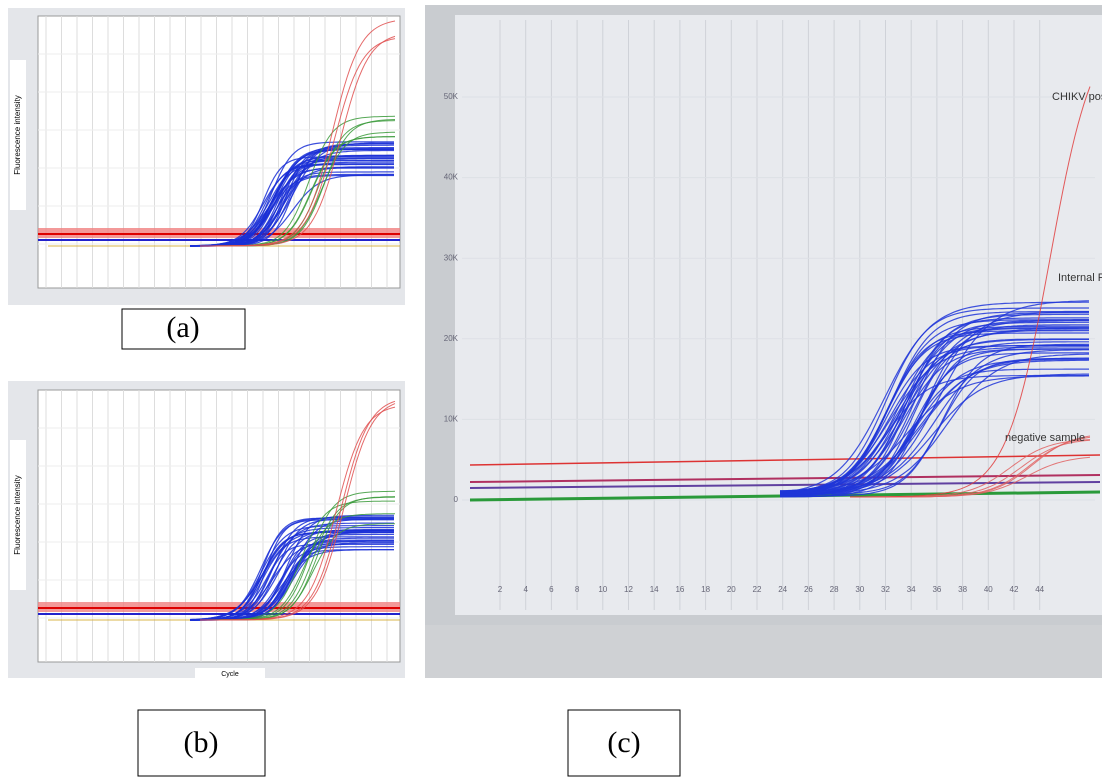  What do you see at coordinates (551, 589) in the screenshot?
I see `x-tick-label: 6` at bounding box center [551, 589].